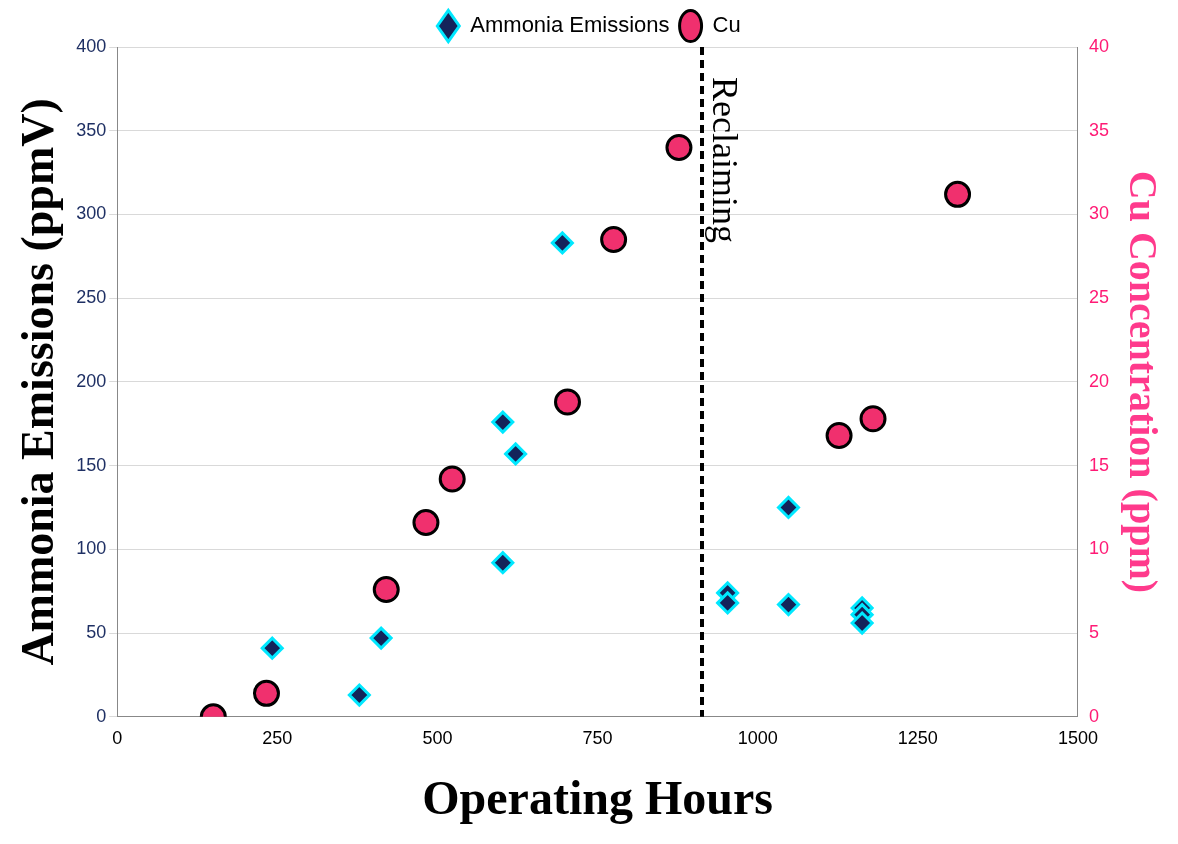  Describe the element at coordinates (1099, 45) in the screenshot. I see `y2-tick-label: 40` at that location.